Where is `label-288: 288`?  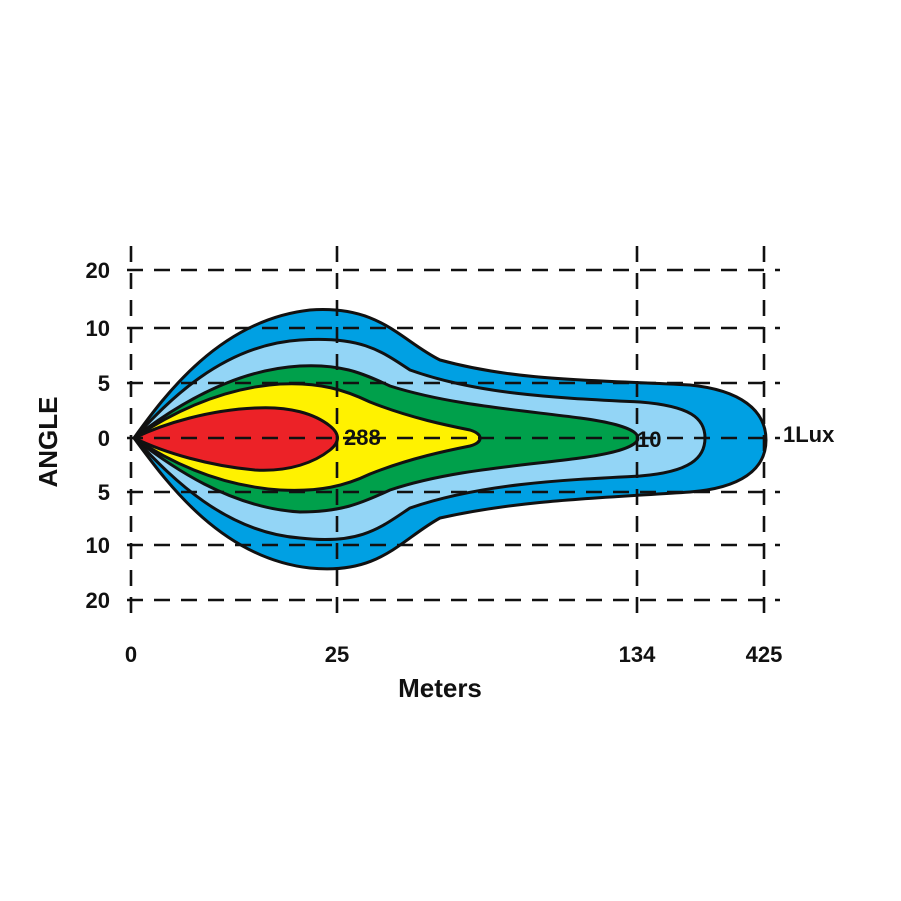
label-288: 288 is located at coordinates (362, 437).